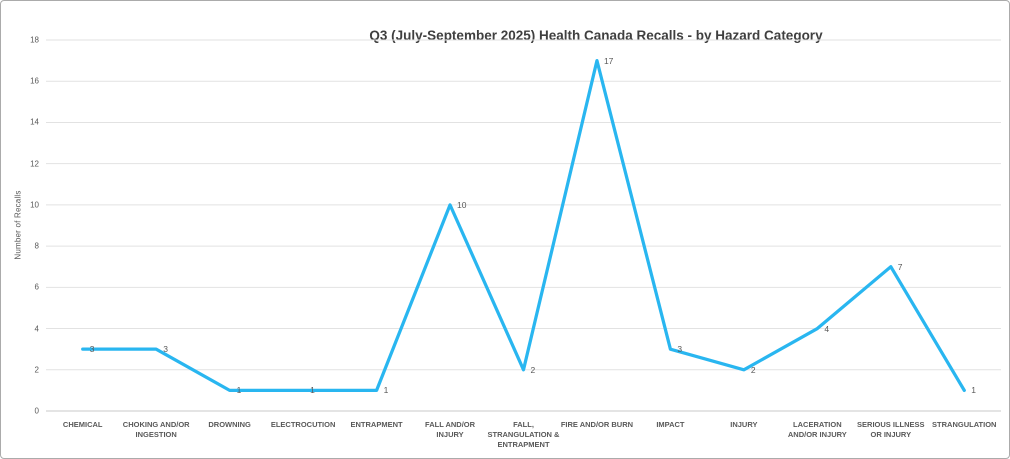 This screenshot has height=459, width=1010. What do you see at coordinates (34, 81) in the screenshot?
I see `y-tick-label: 16` at bounding box center [34, 81].